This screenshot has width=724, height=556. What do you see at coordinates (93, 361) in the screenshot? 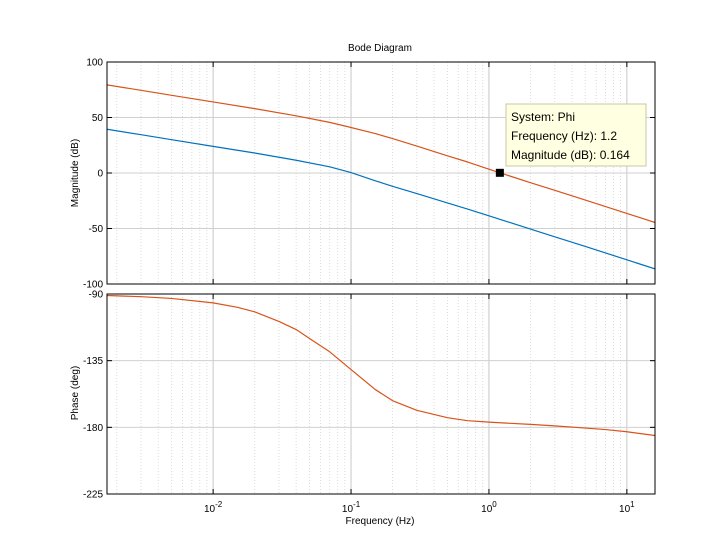
I see `y-tick-label: -135` at bounding box center [93, 361].